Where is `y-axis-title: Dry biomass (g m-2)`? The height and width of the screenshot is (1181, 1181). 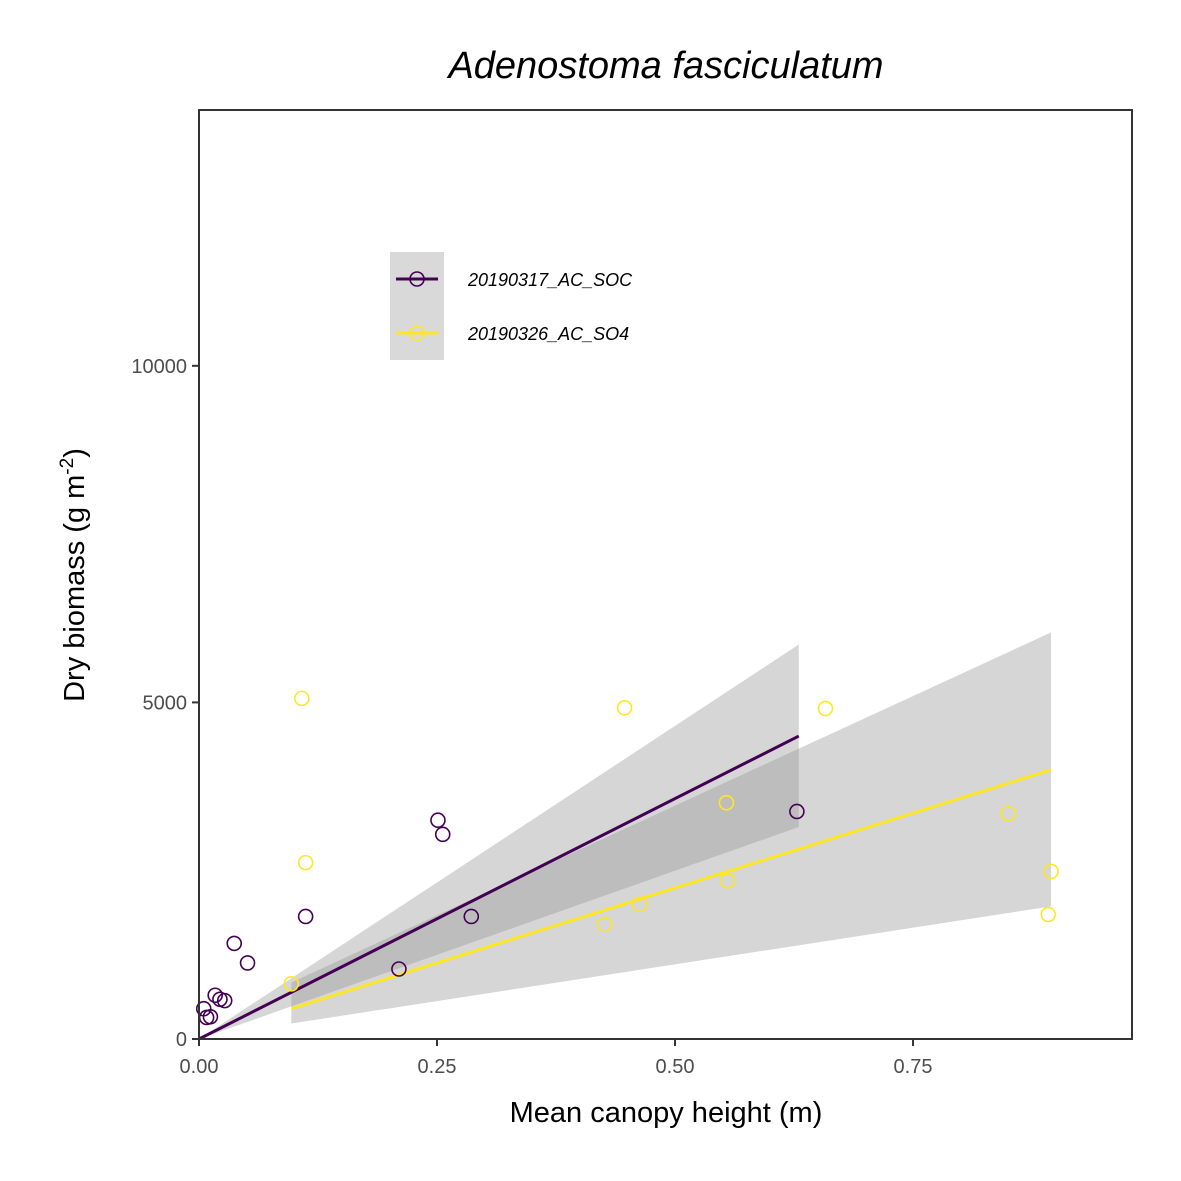
y-axis-title: Dry biomass (g m-2) is located at coordinates (74, 575).